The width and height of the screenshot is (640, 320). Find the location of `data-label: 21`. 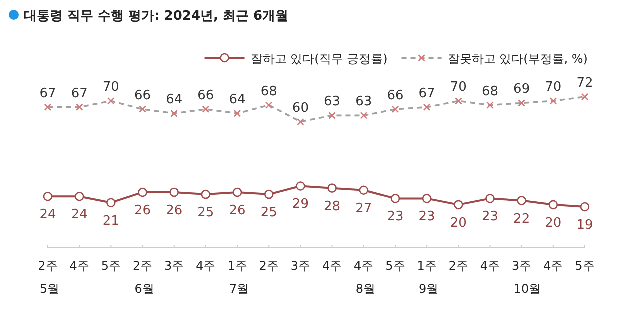

data-label: 21 is located at coordinates (111, 221).